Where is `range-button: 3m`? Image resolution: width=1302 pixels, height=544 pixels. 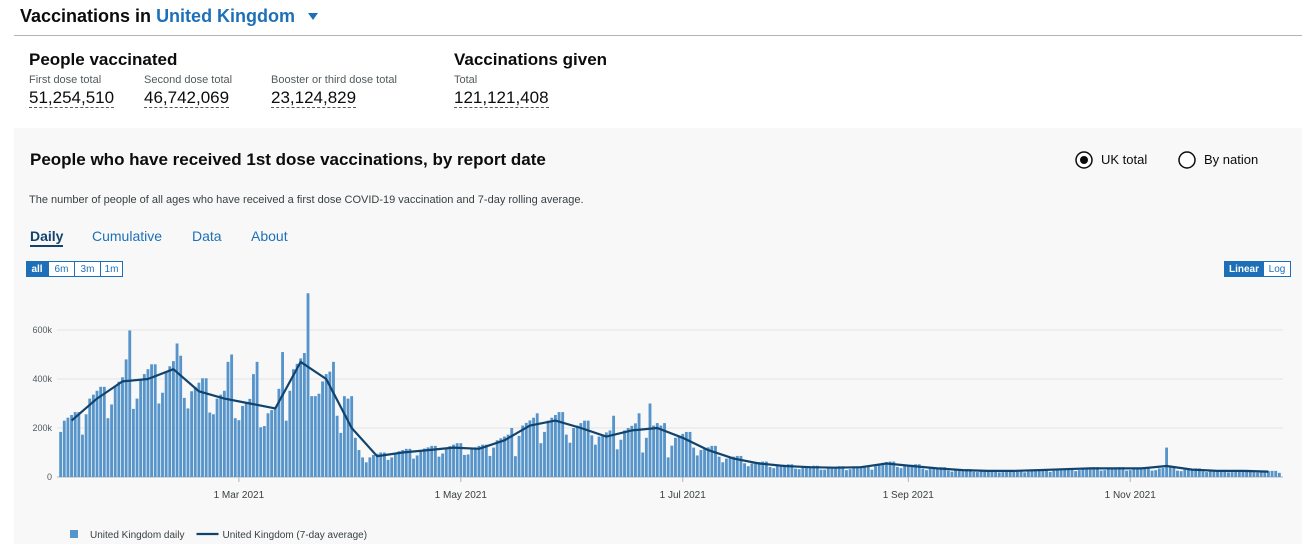 range-button: 3m is located at coordinates (87, 269).